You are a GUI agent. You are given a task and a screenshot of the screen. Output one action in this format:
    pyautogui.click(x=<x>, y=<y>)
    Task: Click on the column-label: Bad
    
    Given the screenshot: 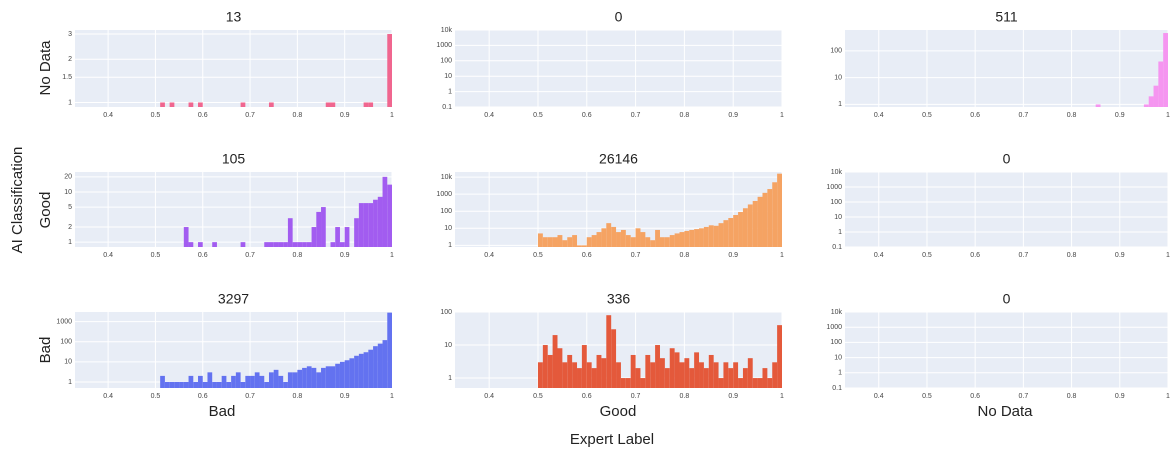 What is the action you would take?
    pyautogui.click(x=222, y=411)
    